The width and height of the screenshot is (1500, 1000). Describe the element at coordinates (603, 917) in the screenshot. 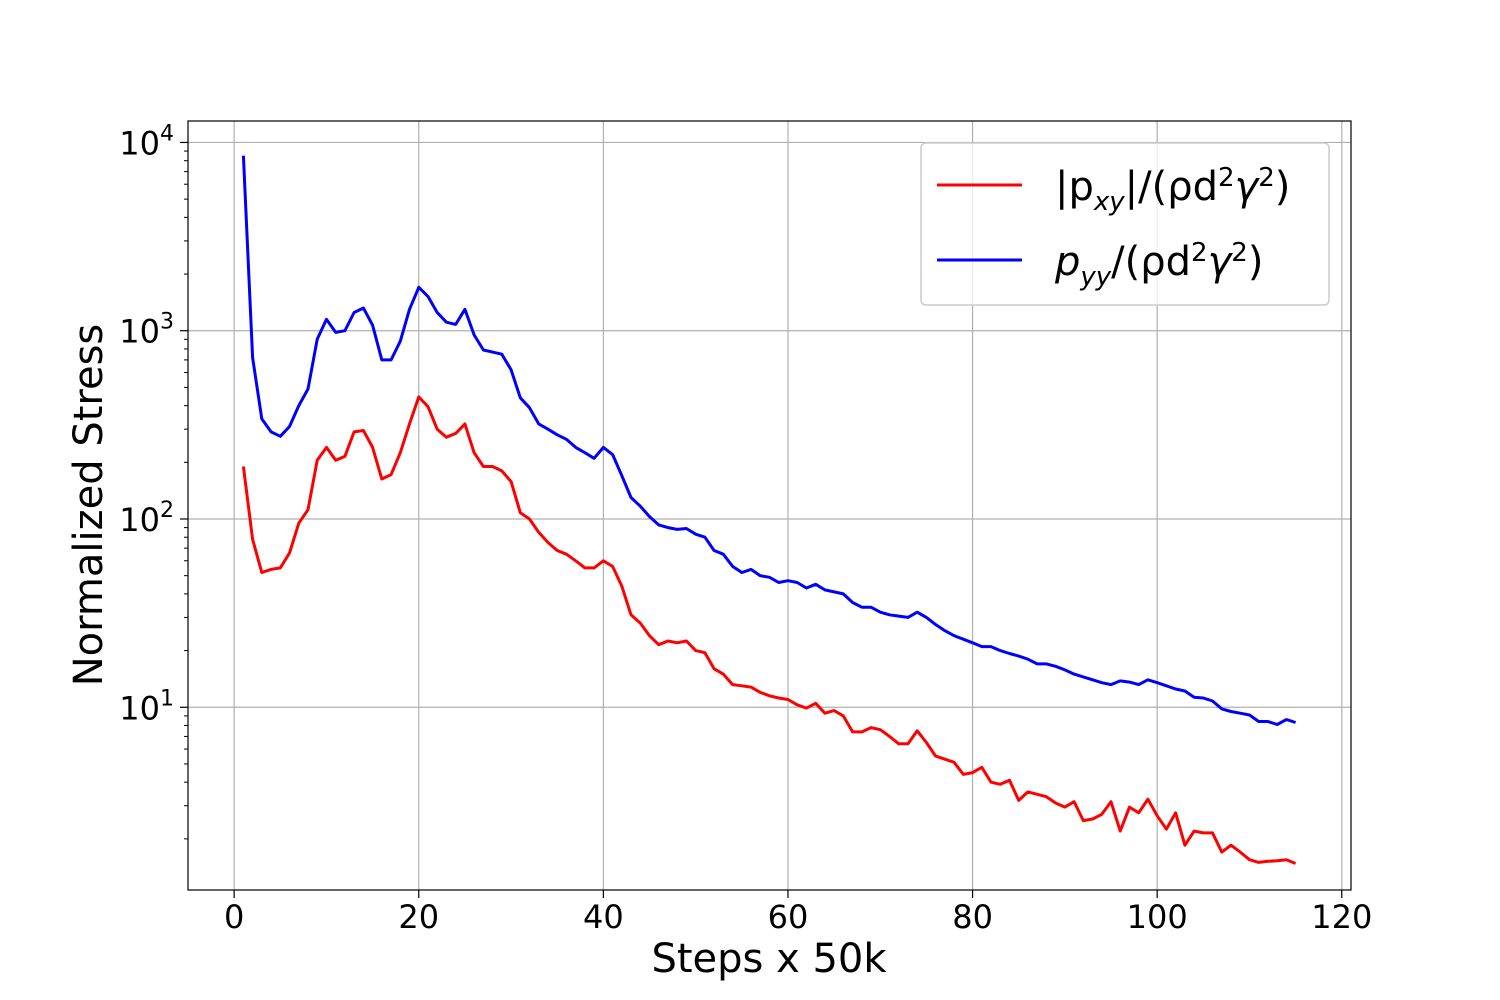

I see `x-tick-label: 40` at that location.